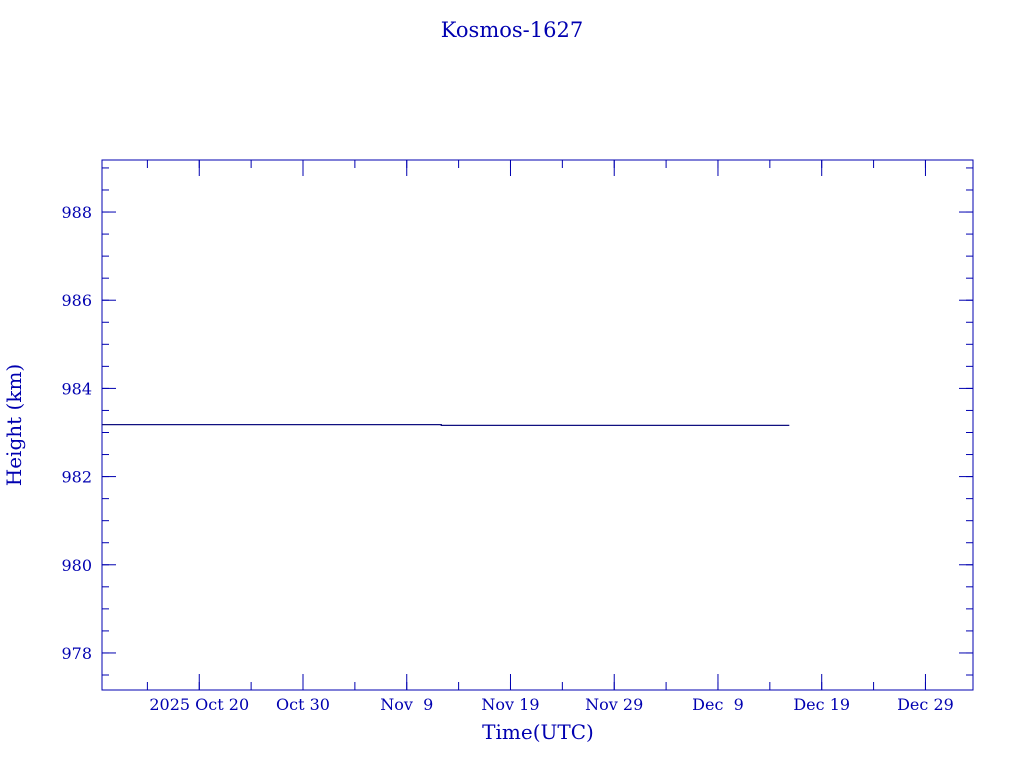  I want to click on chart-title: Kosmos-1627, so click(512, 30).